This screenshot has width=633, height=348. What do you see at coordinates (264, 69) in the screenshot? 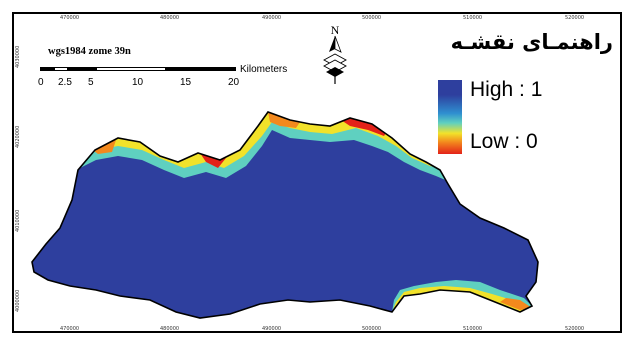
I see `scale-unit-label: Kilometers` at bounding box center [264, 69].